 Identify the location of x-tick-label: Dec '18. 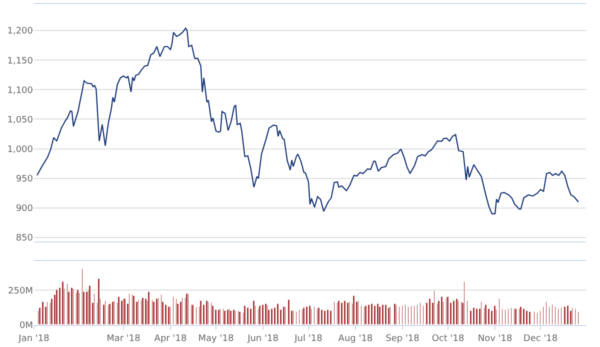
(540, 339).